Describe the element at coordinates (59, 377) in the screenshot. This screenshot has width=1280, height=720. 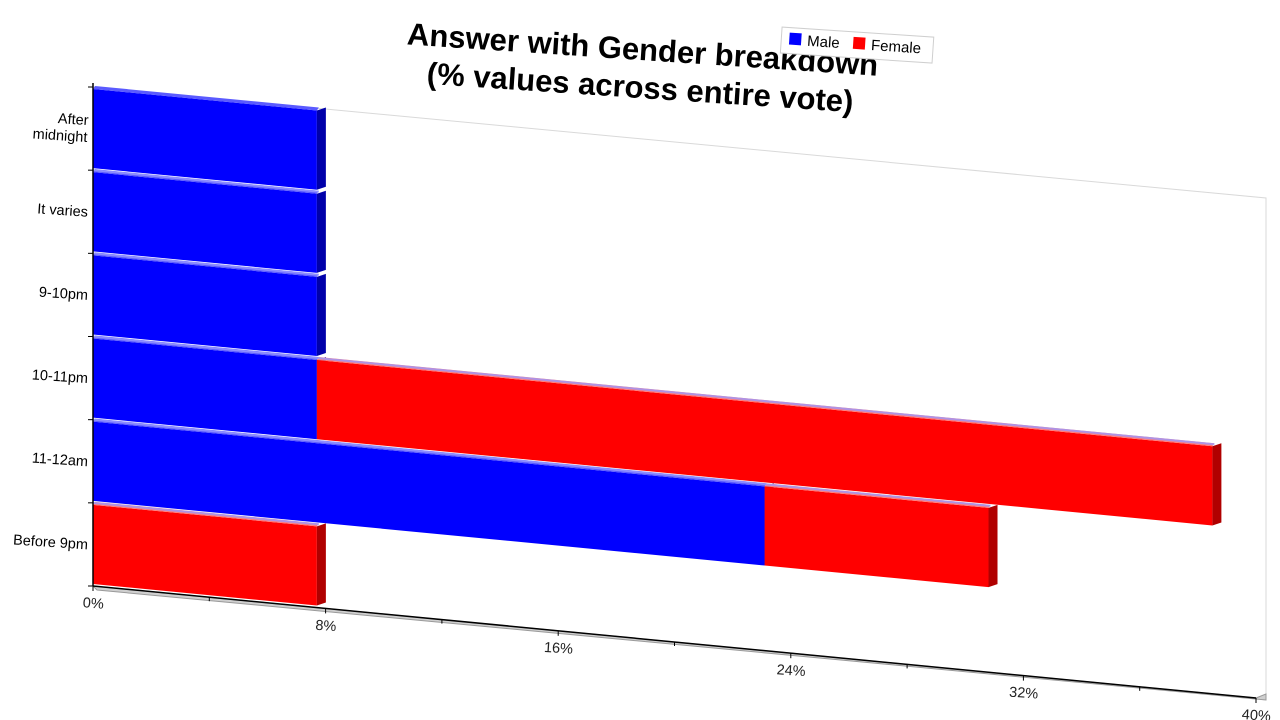
I see `y-tick-label-3: 10-11pm` at that location.